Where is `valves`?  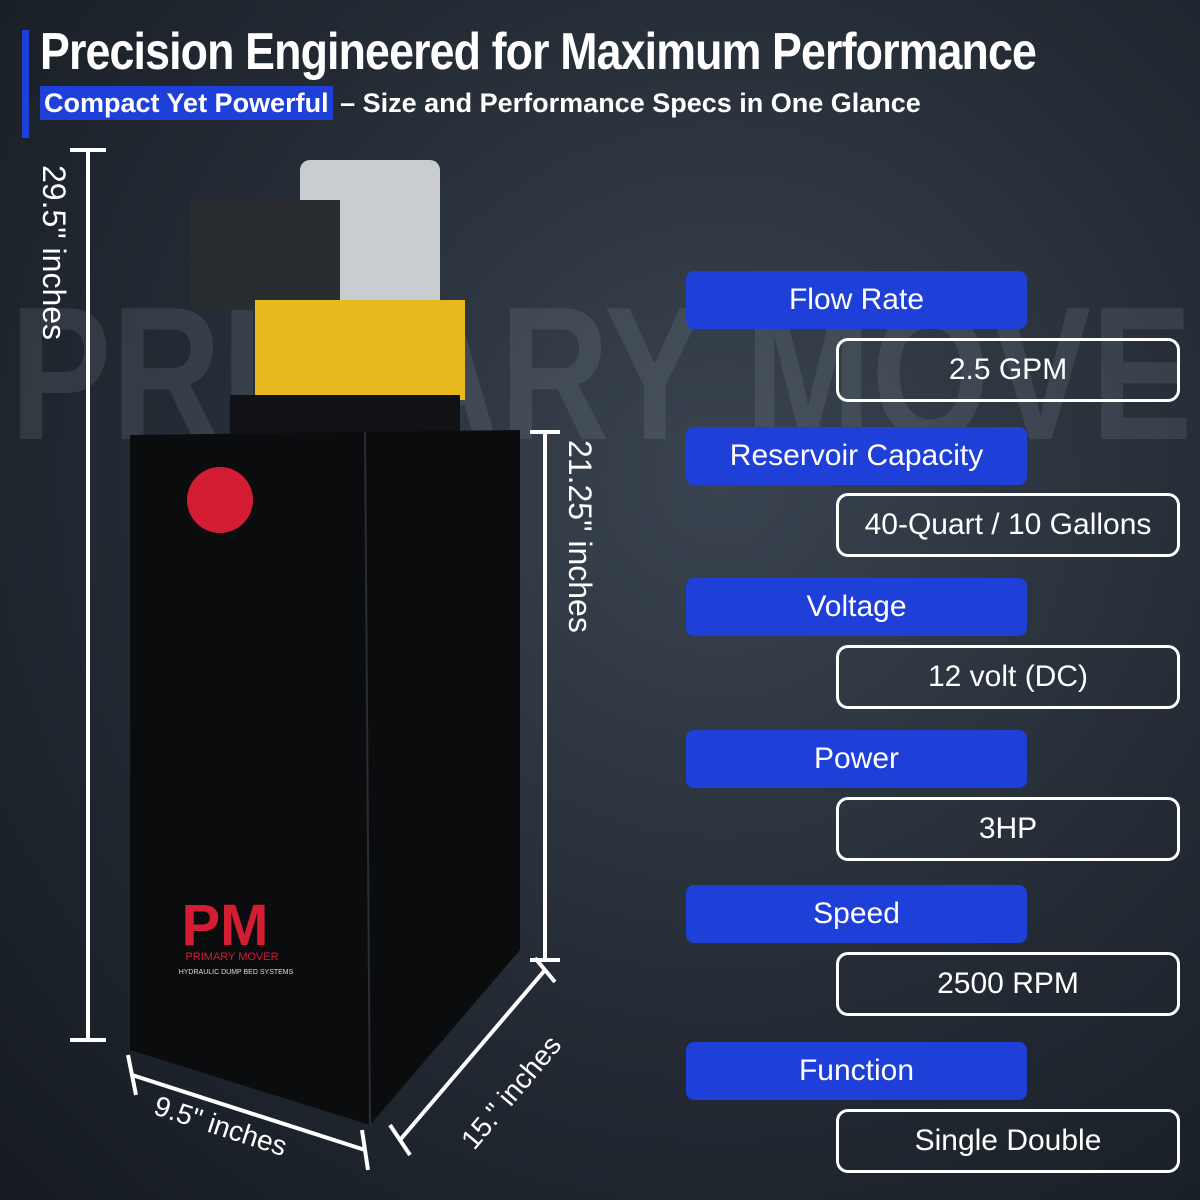
valves is located at coordinates (265, 255).